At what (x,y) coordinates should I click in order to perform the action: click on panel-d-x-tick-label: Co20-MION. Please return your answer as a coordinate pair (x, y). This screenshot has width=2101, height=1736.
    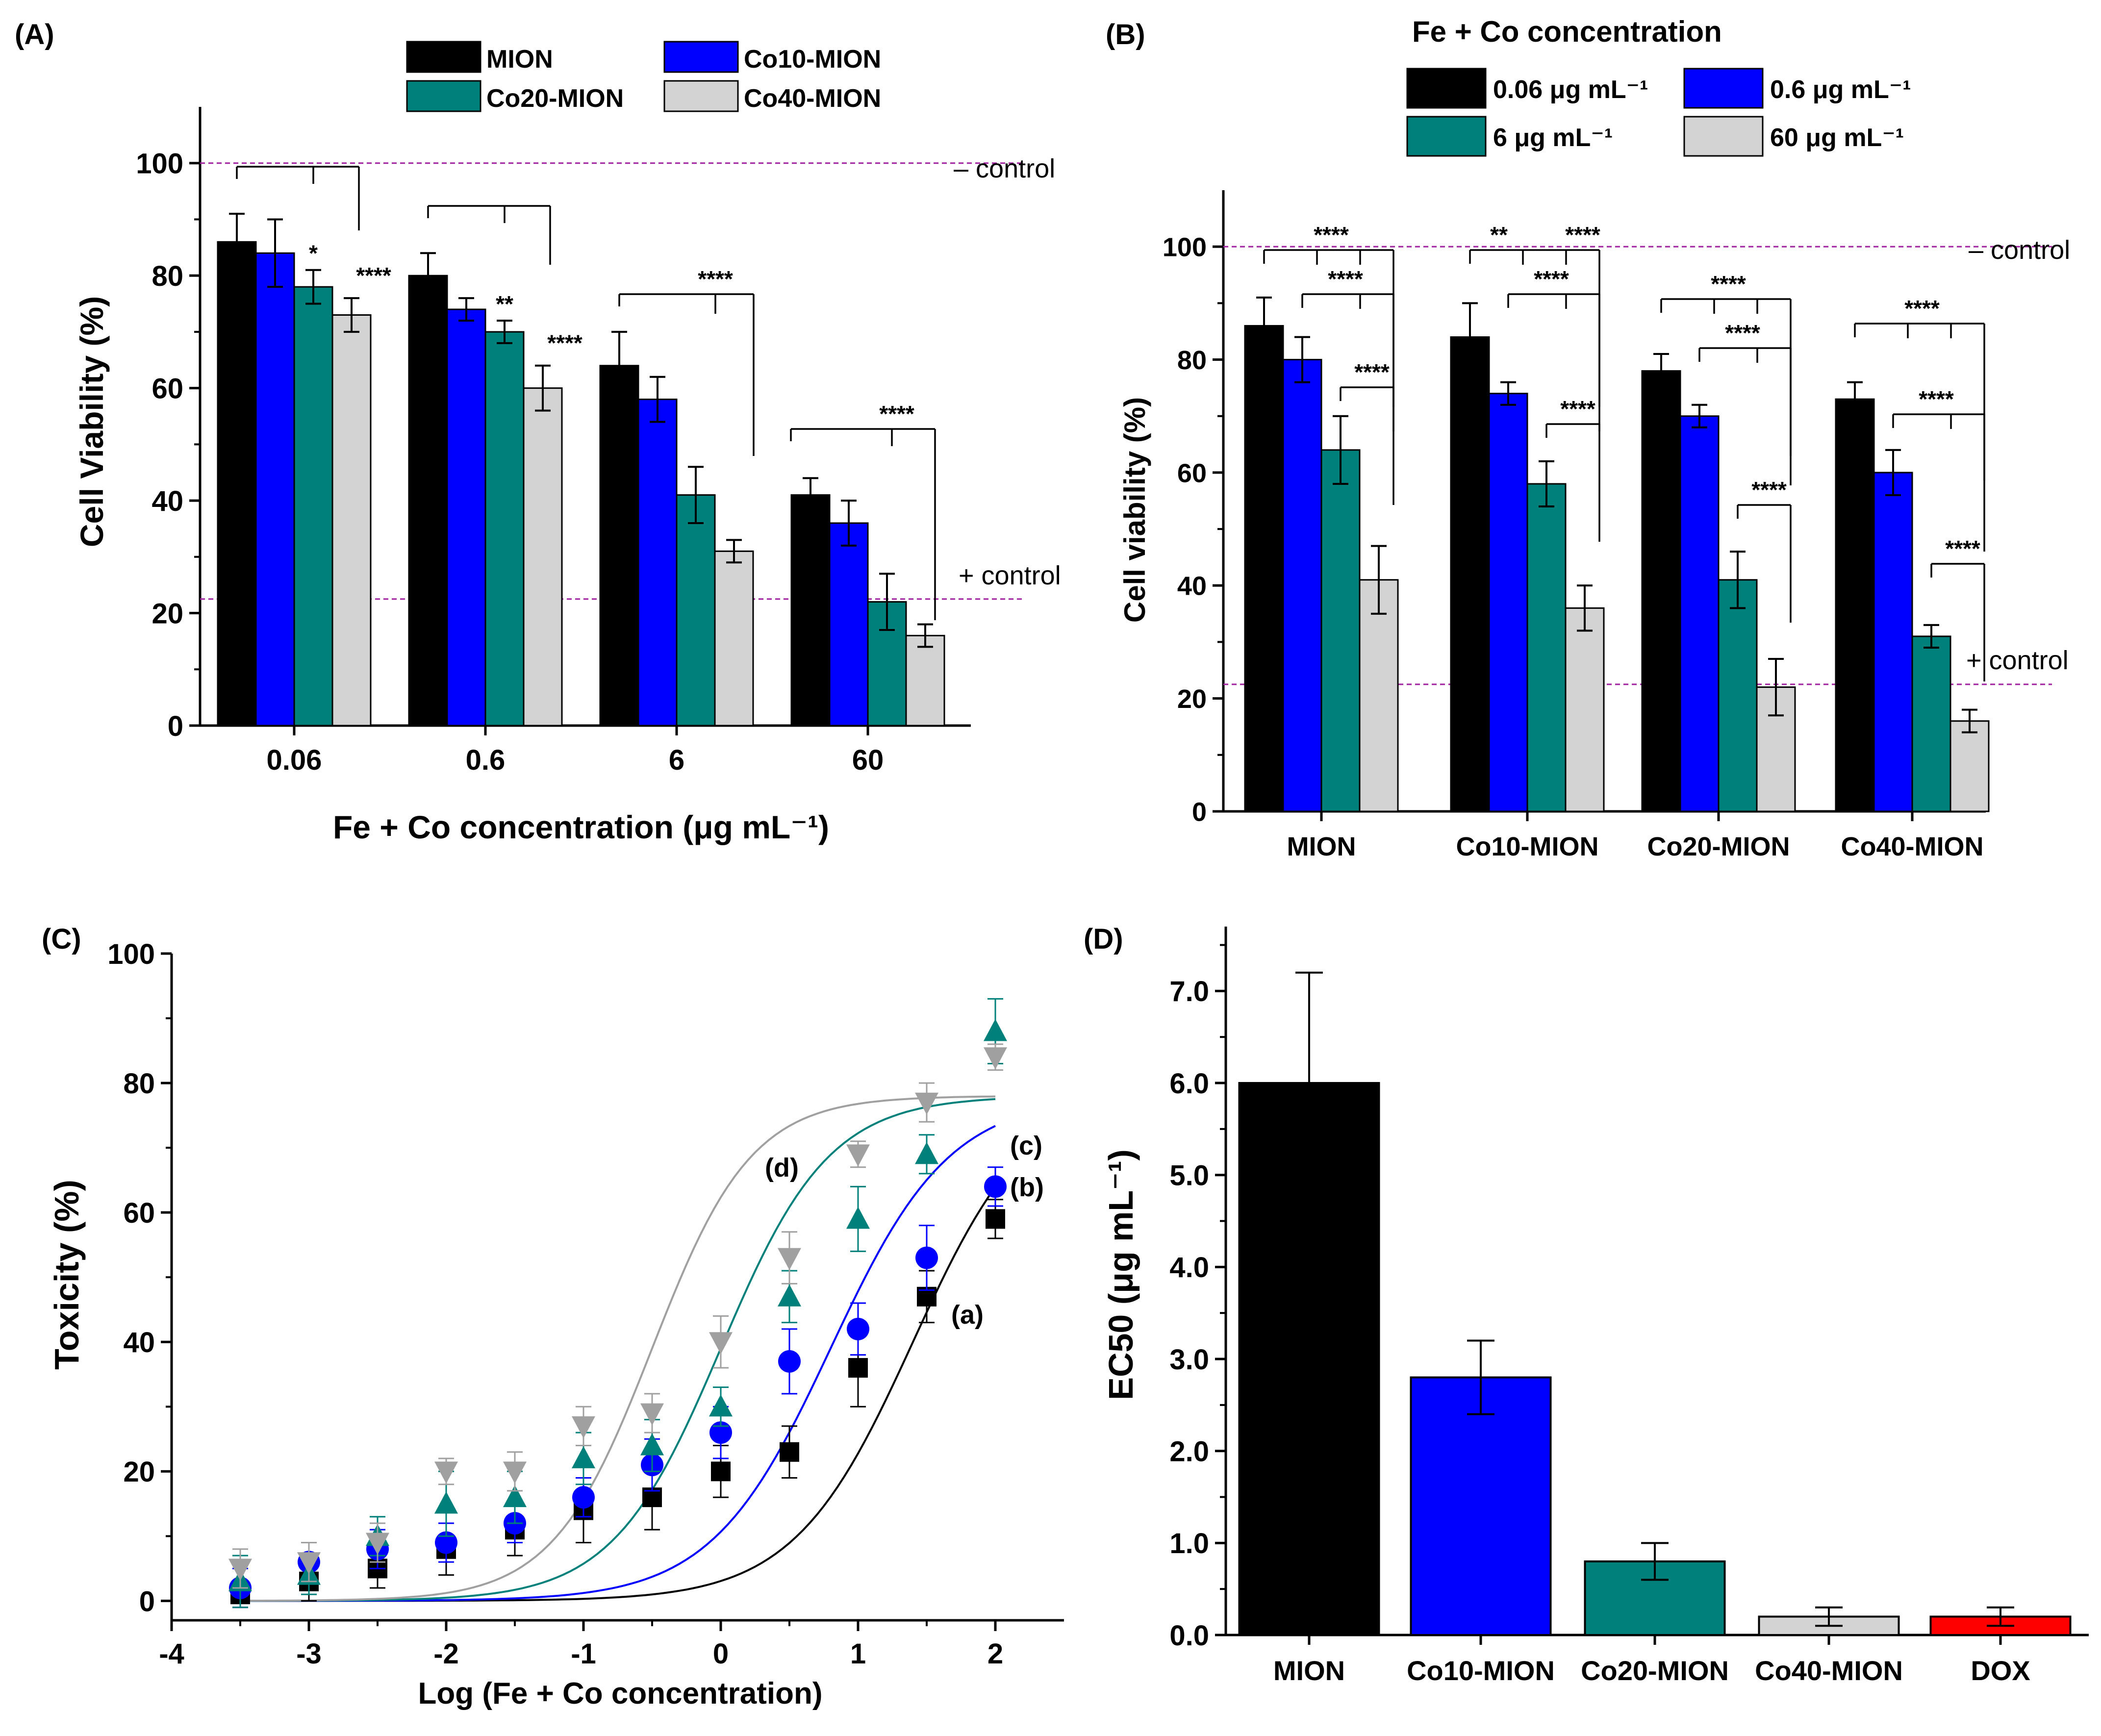
    Looking at the image, I should click on (1655, 1671).